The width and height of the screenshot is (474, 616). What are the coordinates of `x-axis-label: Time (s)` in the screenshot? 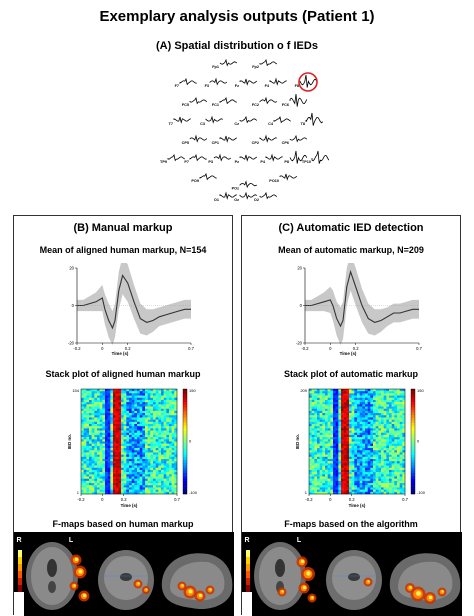 It's located at (120, 353).